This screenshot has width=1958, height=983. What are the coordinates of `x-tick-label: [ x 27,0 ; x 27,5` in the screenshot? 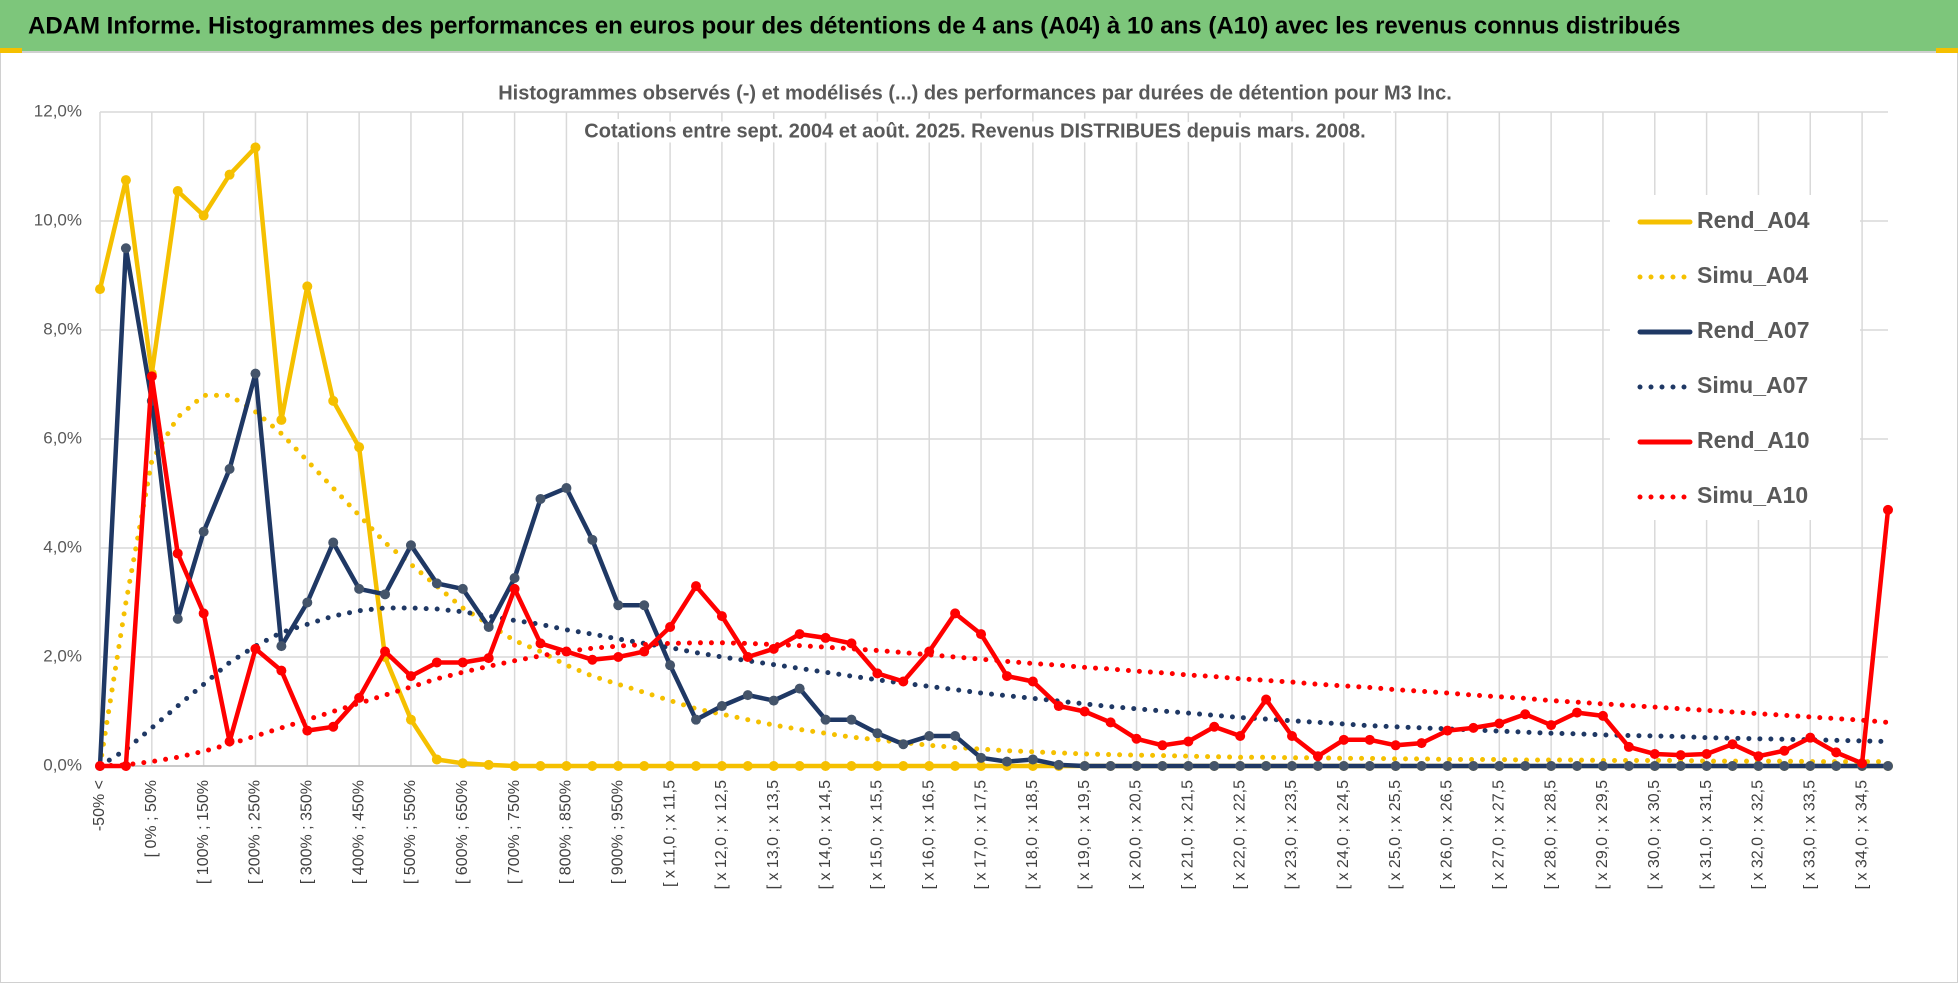 It's located at (1499, 835).